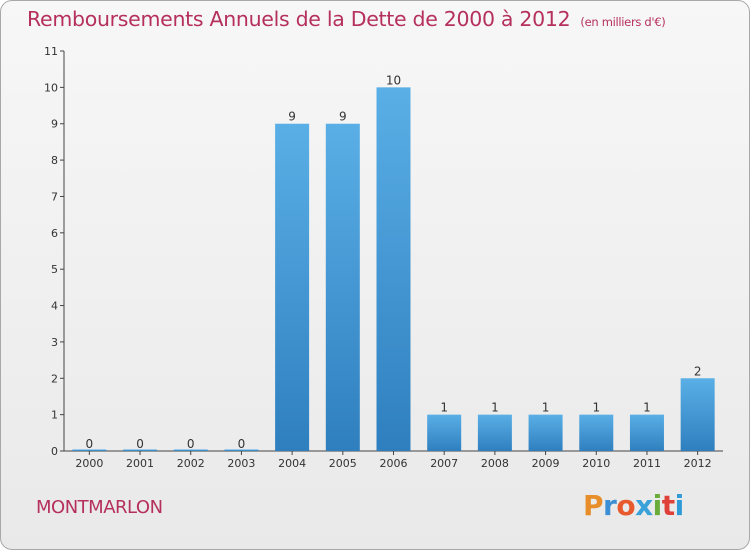 Image resolution: width=750 pixels, height=550 pixels. Describe the element at coordinates (51, 51) in the screenshot. I see `y-tick-label: 11` at that location.